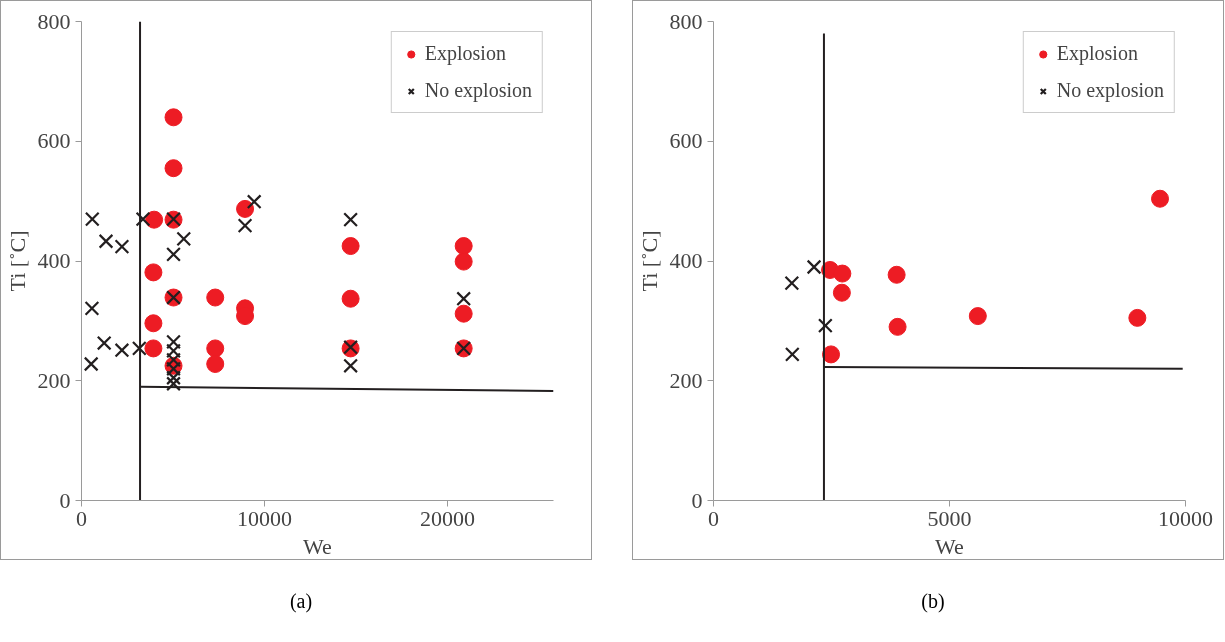  I want to click on x-tick-label: 5000, so click(949, 518).